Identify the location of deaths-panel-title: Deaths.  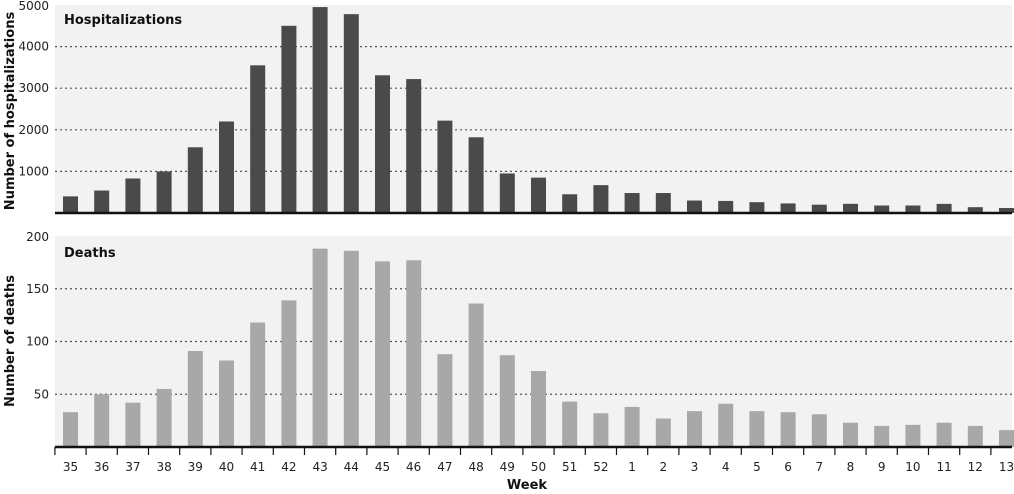
(90, 253).